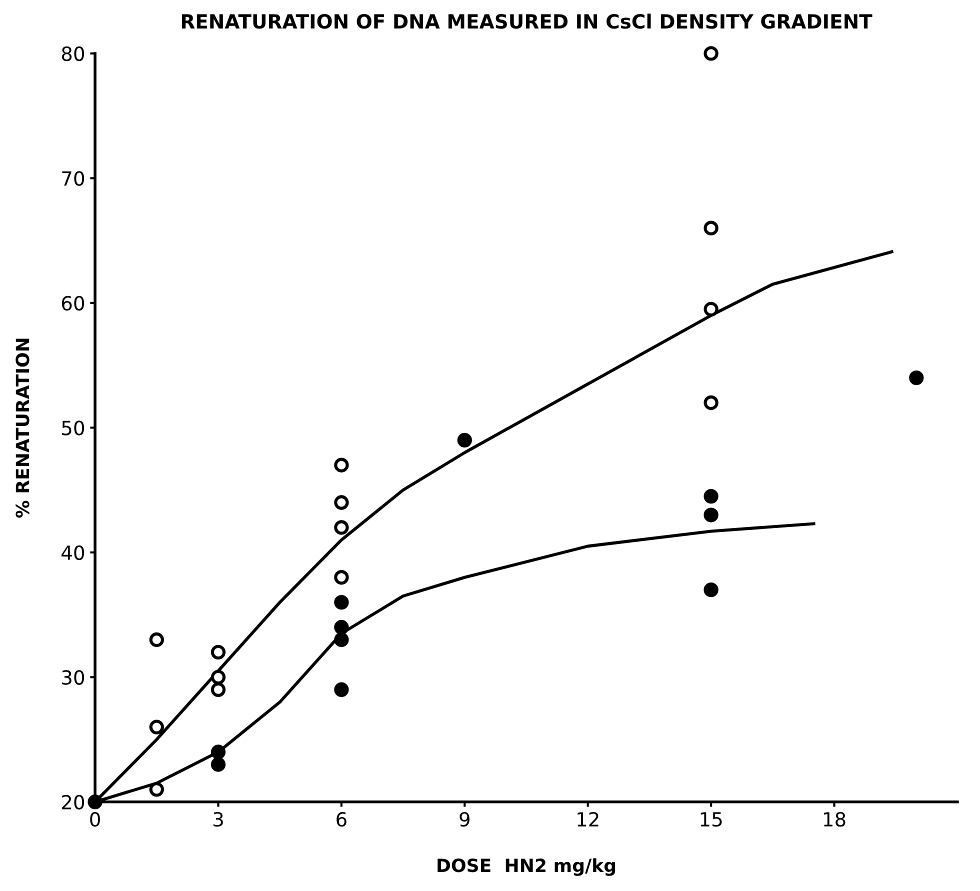 Image resolution: width=980 pixels, height=891 pixels. What do you see at coordinates (95, 819) in the screenshot?
I see `x-tick-label: 0` at bounding box center [95, 819].